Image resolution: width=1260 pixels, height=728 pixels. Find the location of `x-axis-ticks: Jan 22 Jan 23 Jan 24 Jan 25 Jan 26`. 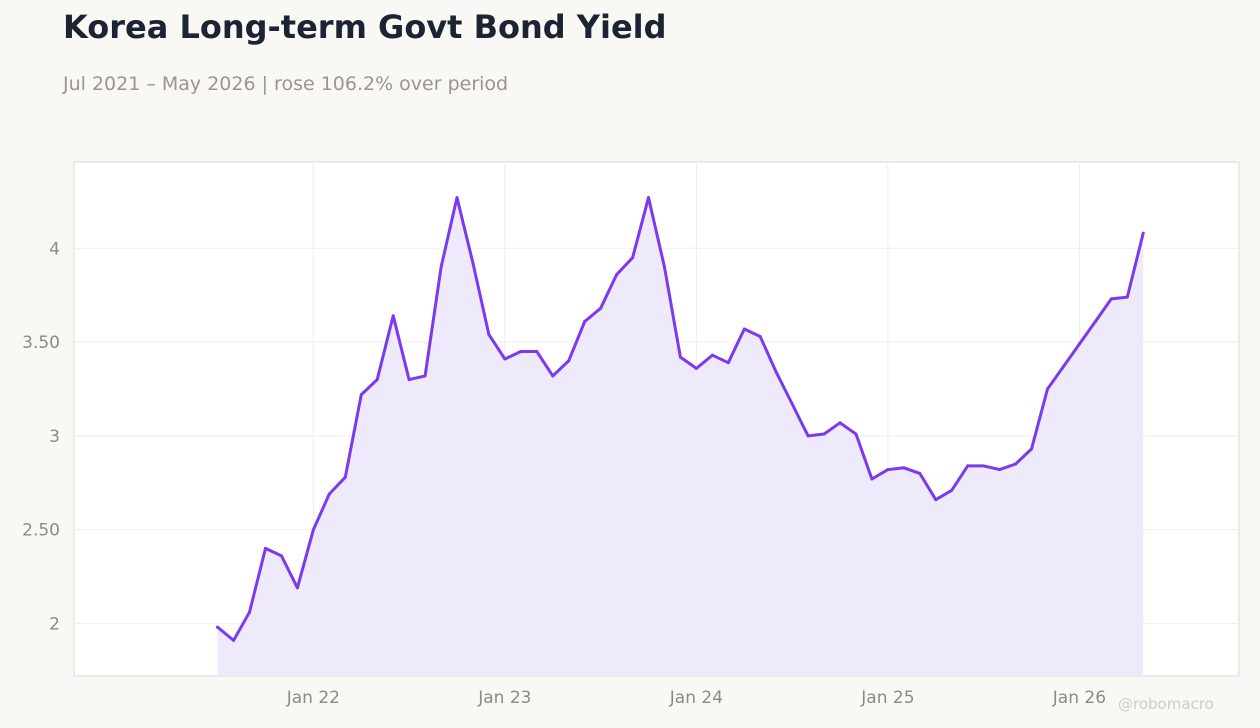

x-axis-ticks: Jan 22 Jan 23 Jan 24 Jan 25 Jan 26 is located at coordinates (696, 698).